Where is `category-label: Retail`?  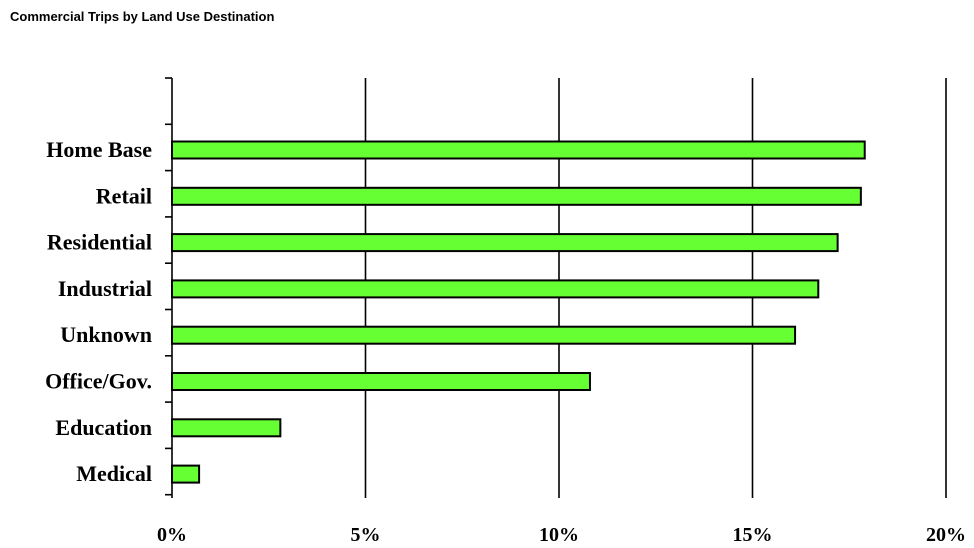
category-label: Retail is located at coordinates (124, 195).